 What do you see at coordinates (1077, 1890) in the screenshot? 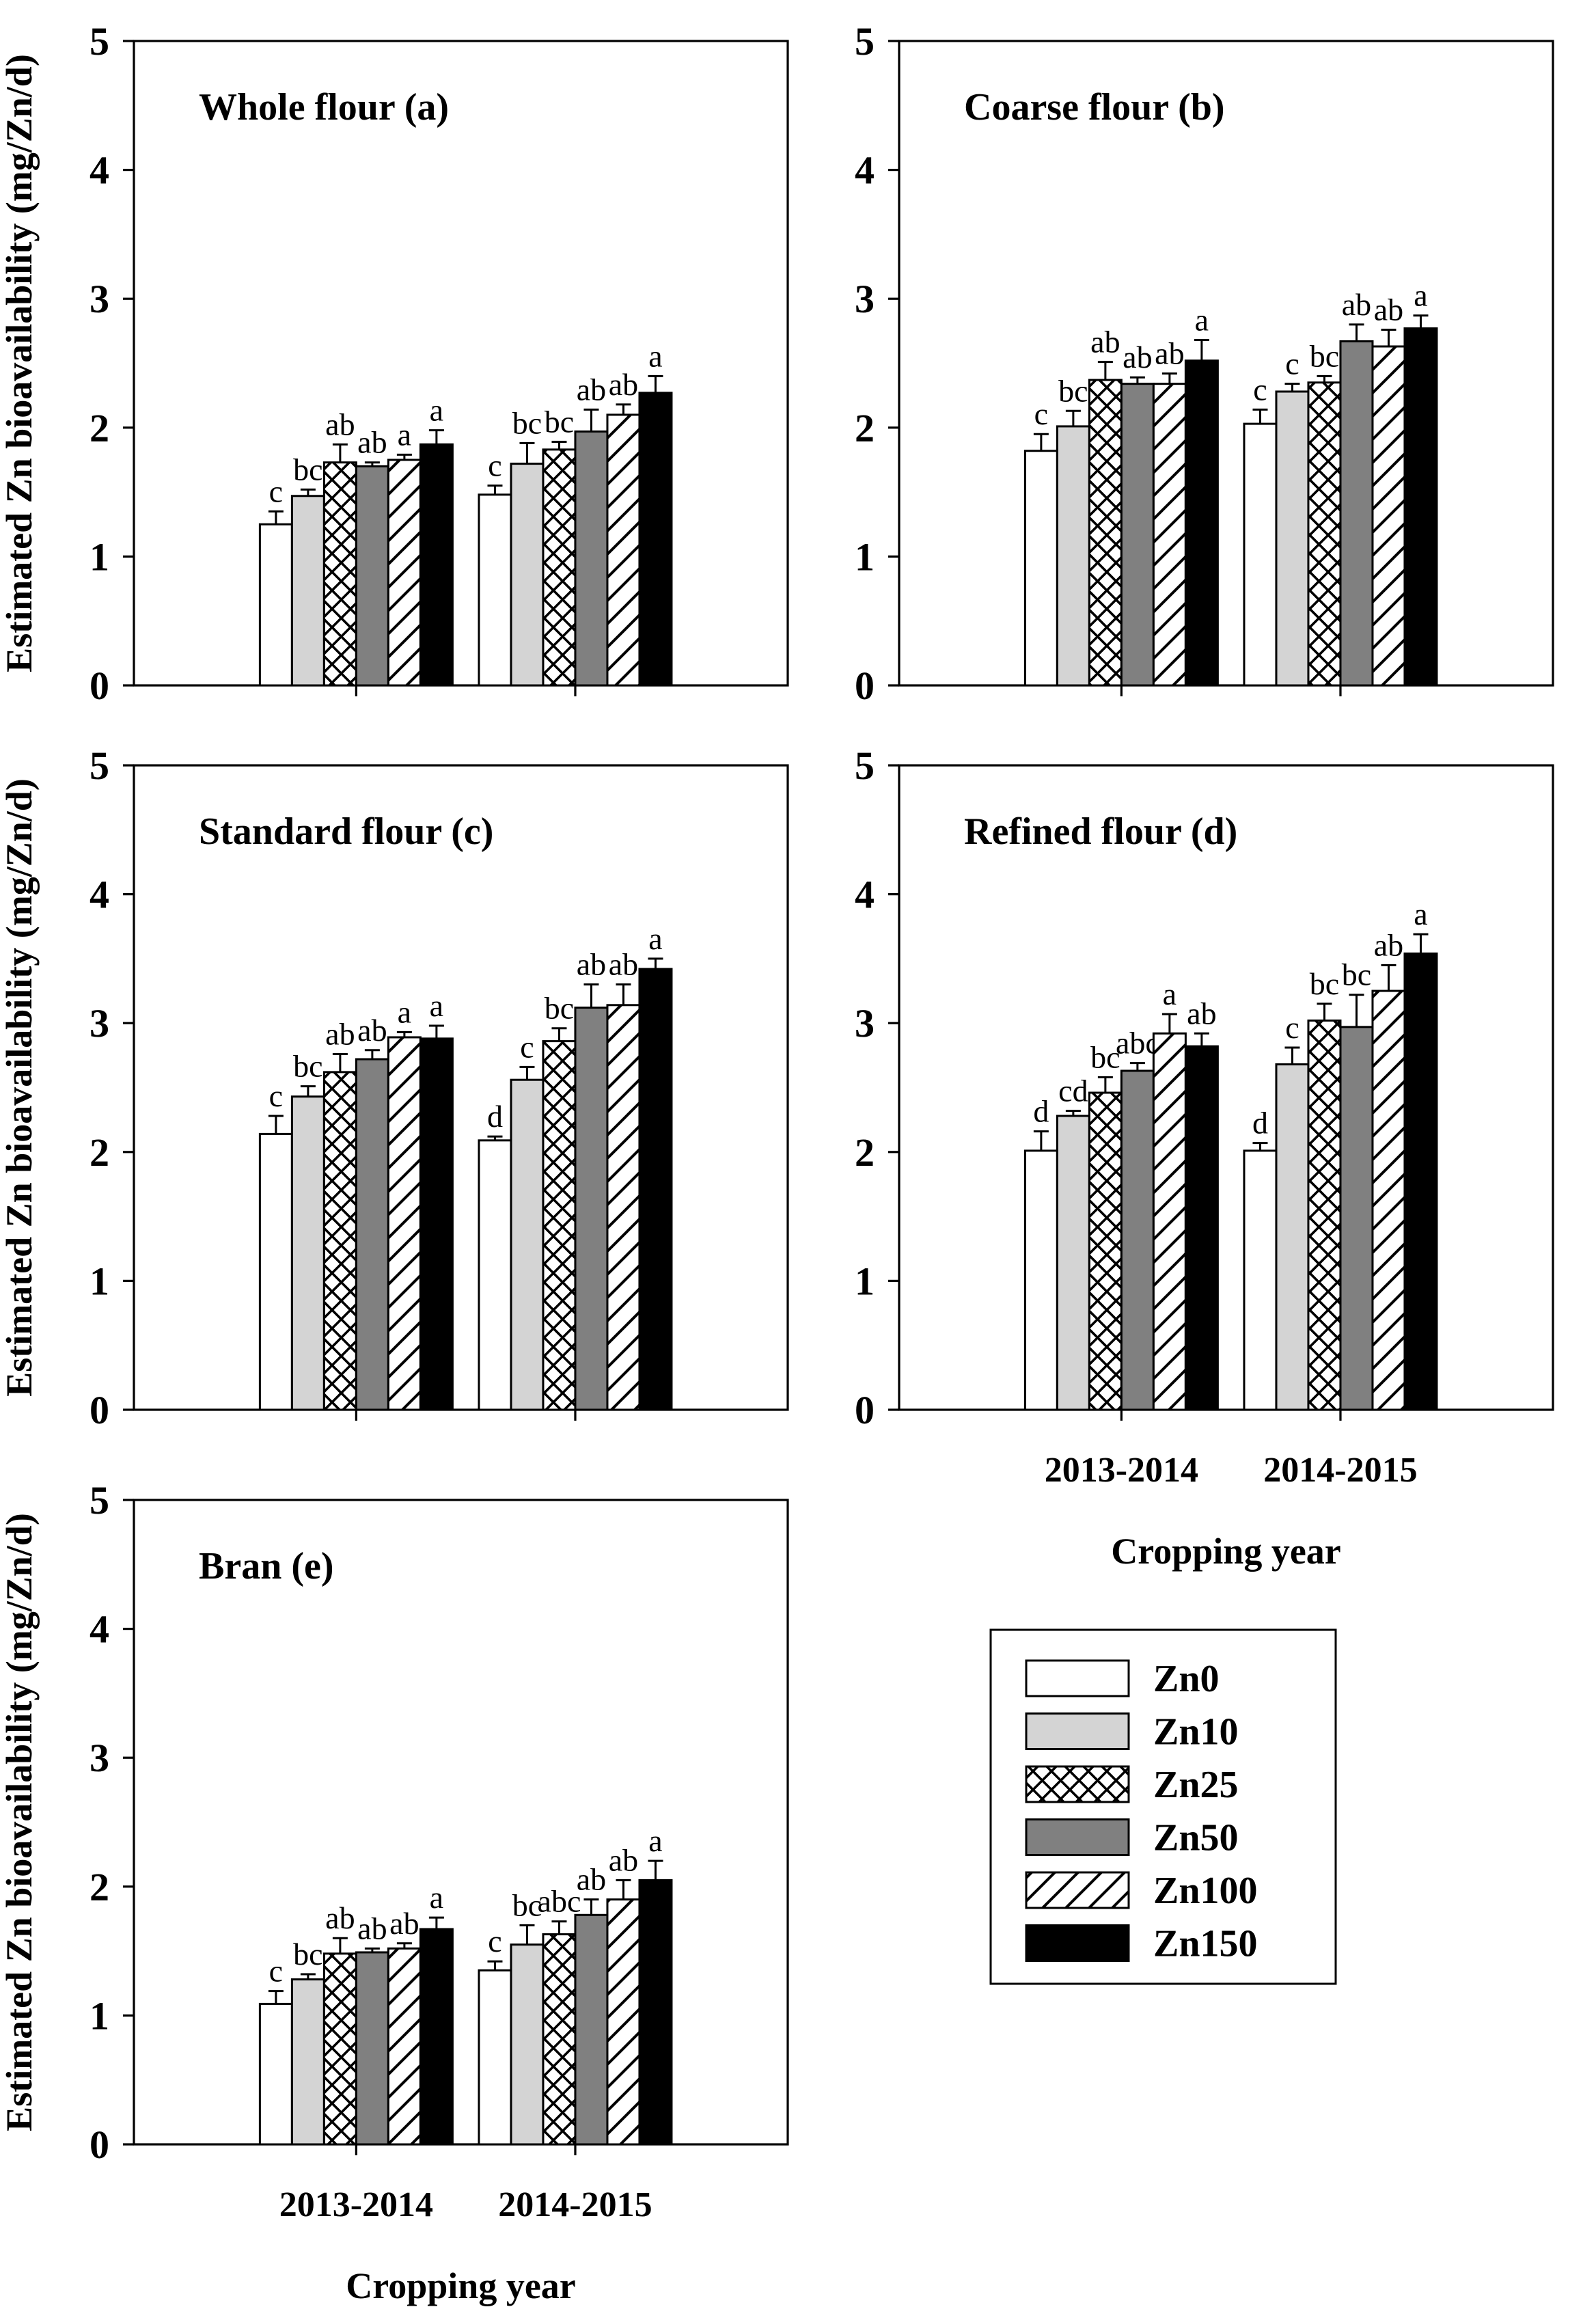
I see `legend-swatch-zn100` at bounding box center [1077, 1890].